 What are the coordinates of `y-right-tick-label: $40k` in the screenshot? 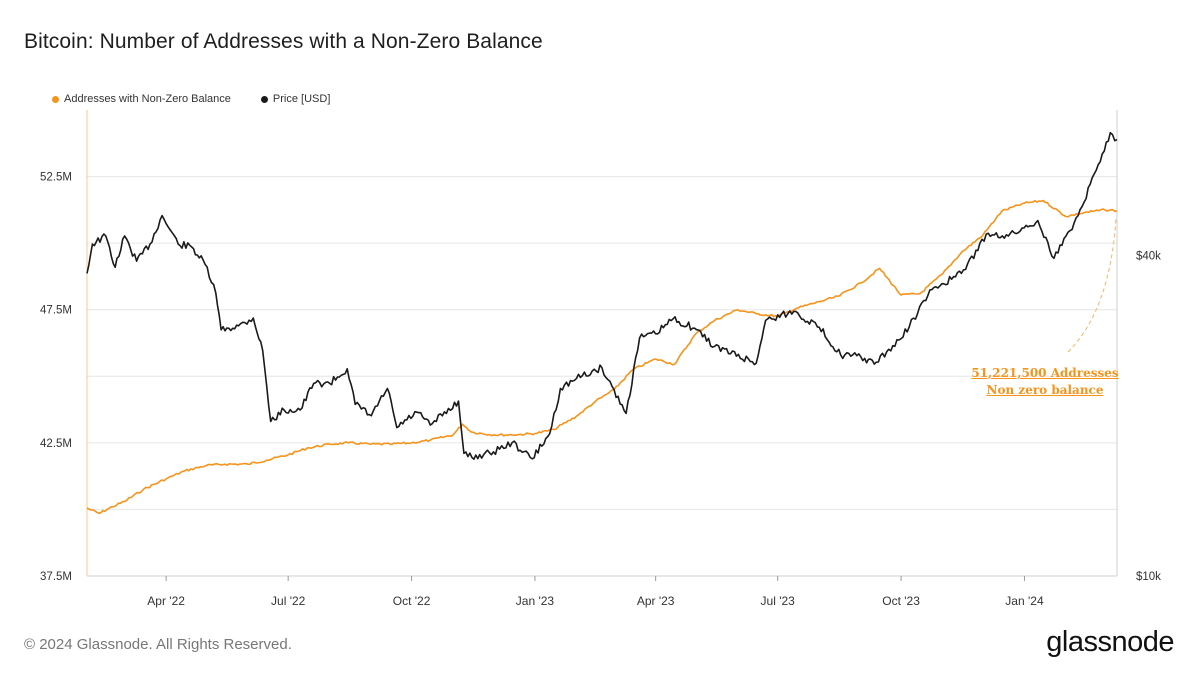 It's located at (1148, 256).